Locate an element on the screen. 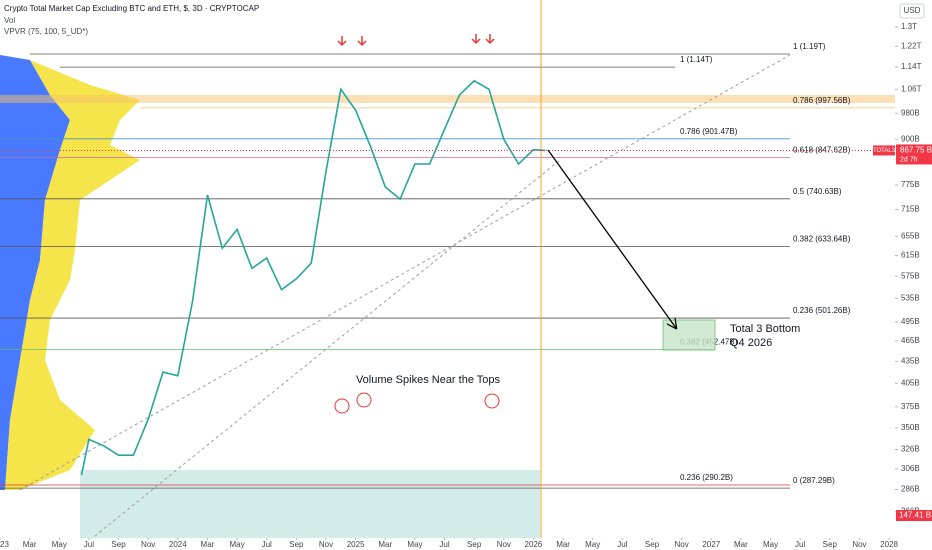 This screenshot has width=932, height=550. y-tick-label: 980B is located at coordinates (910, 112).